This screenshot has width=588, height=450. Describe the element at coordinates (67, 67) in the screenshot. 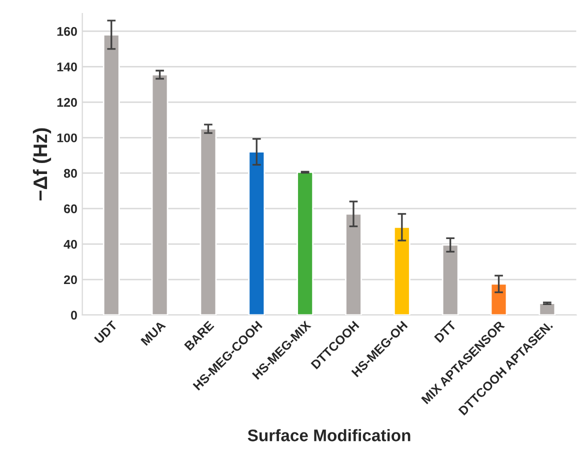

I see `y-tick-label: 140` at that location.